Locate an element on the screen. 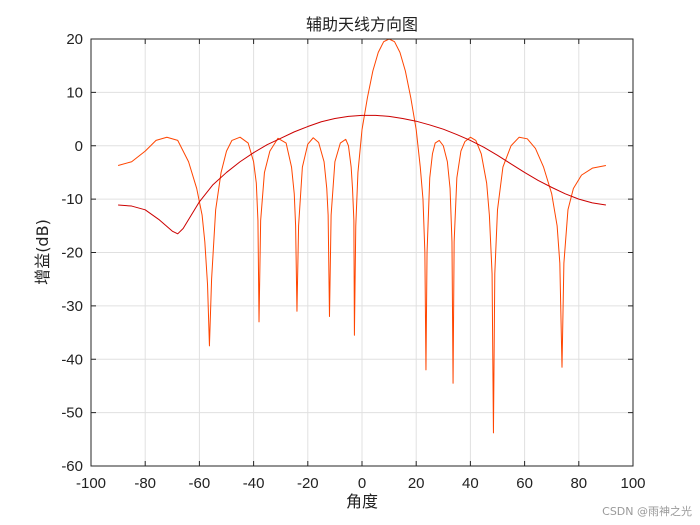  x-tick-label: -100 is located at coordinates (91, 483).